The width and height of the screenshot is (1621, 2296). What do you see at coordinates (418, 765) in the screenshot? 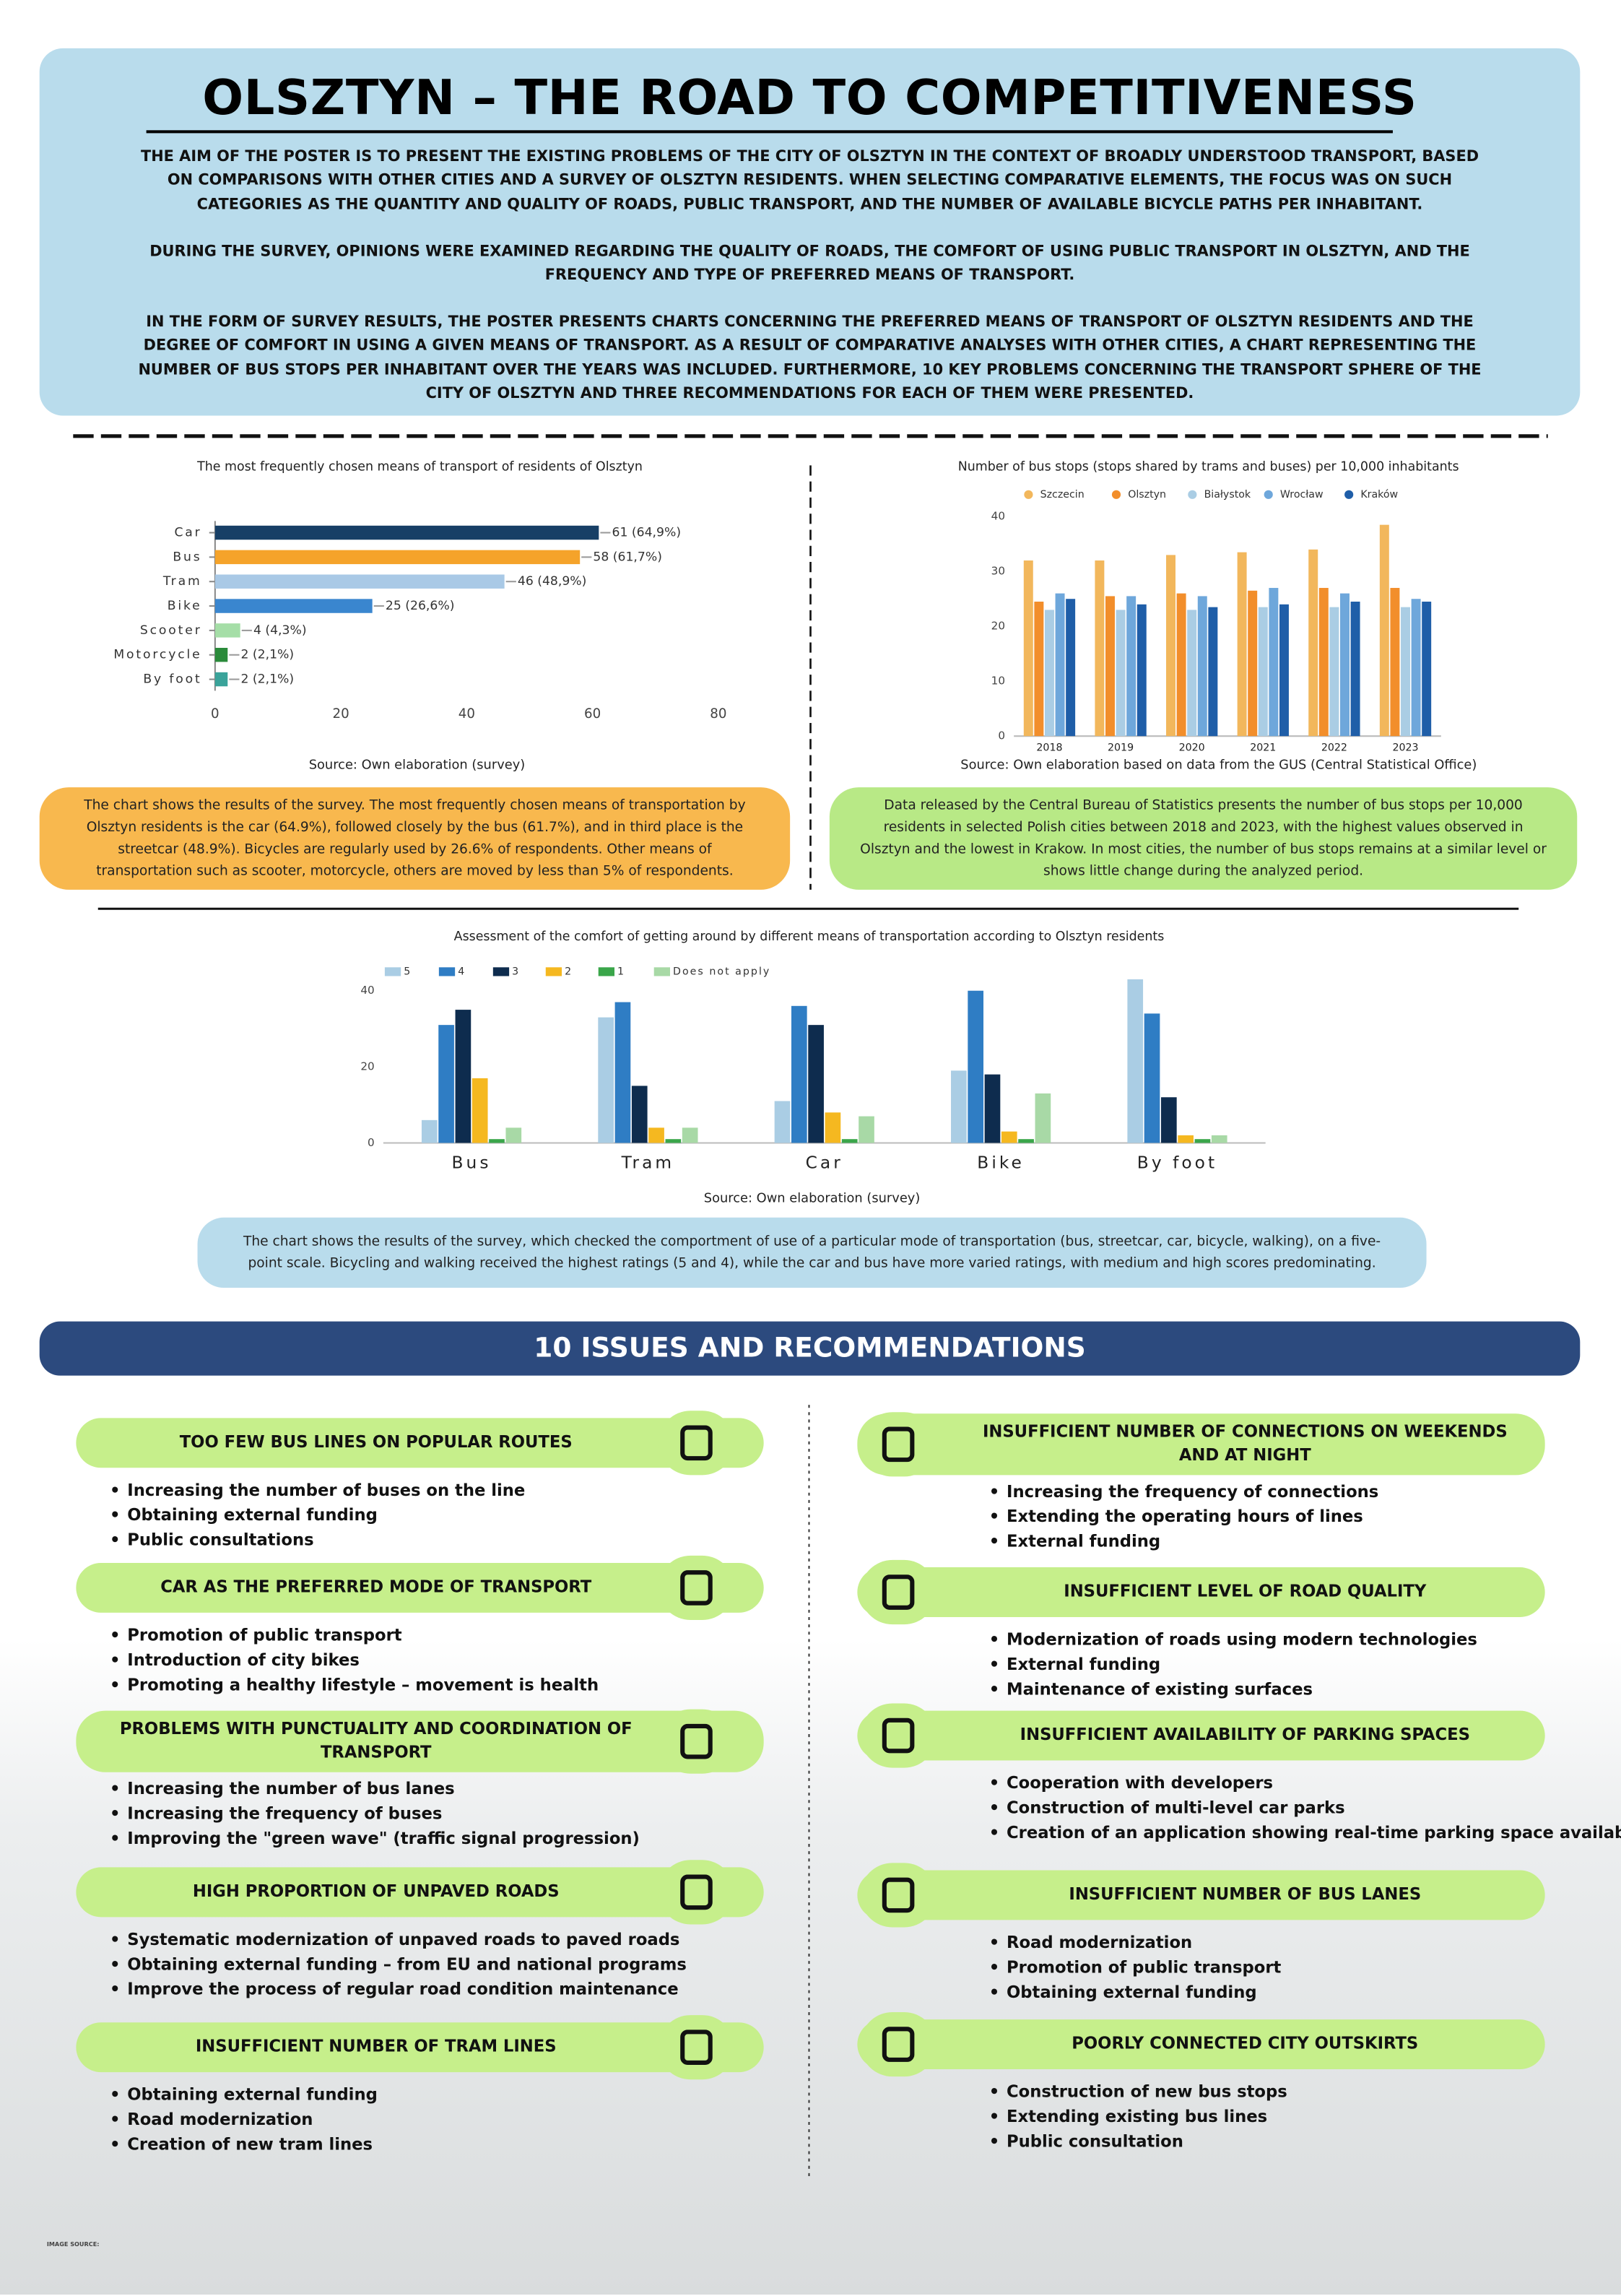
I see `chart-source: Source: Own elaboration (survey)` at bounding box center [418, 765].